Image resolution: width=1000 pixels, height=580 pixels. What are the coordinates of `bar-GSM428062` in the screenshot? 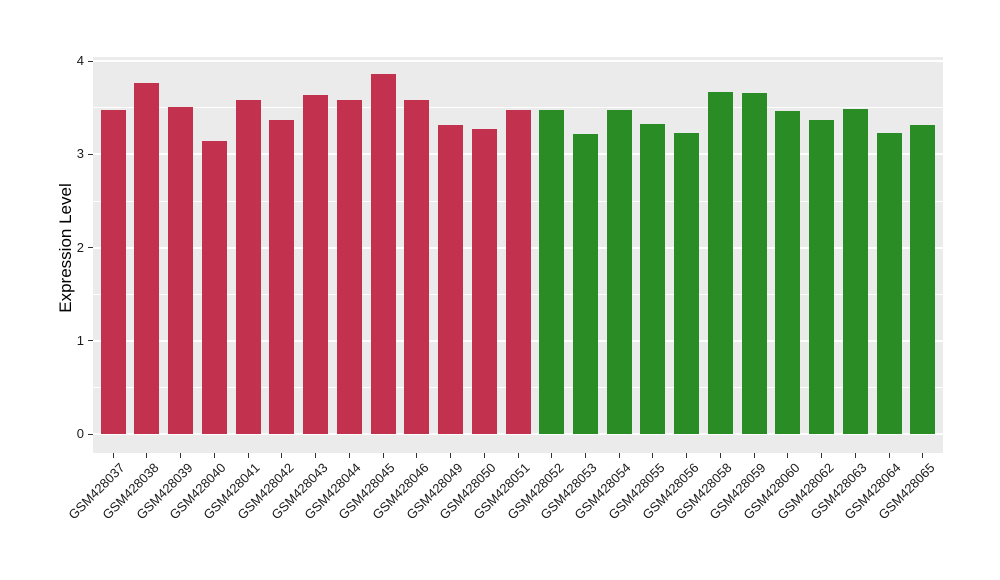 It's located at (822, 276).